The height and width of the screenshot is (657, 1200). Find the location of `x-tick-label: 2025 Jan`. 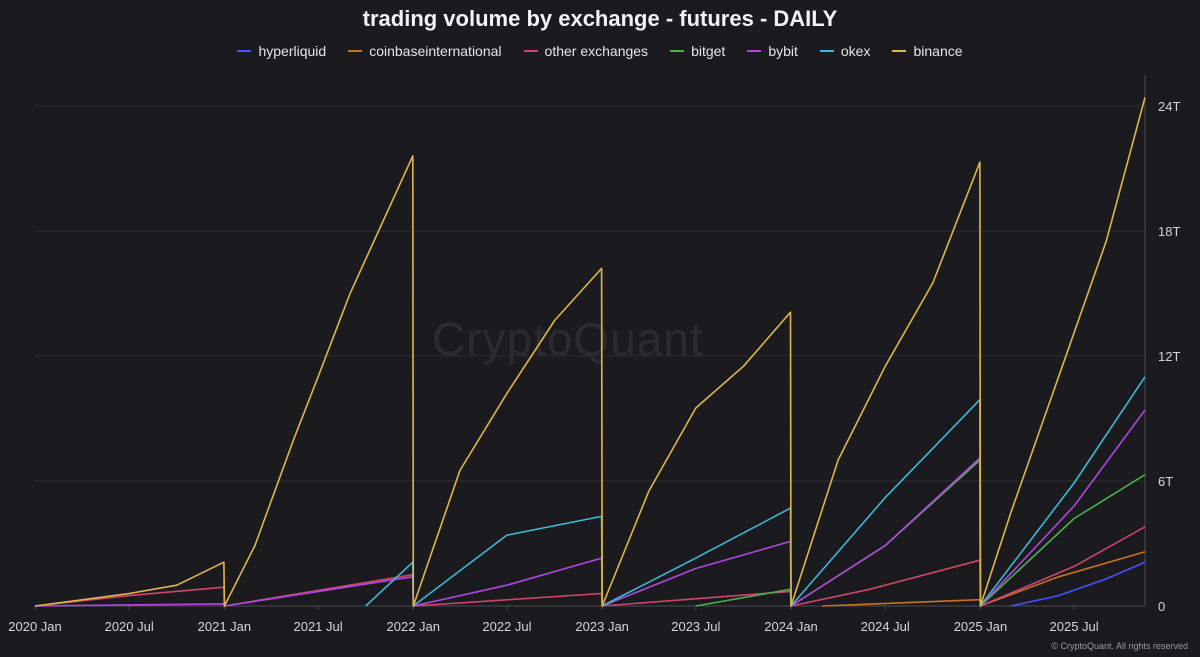

x-tick-label: 2025 Jan is located at coordinates (981, 626).